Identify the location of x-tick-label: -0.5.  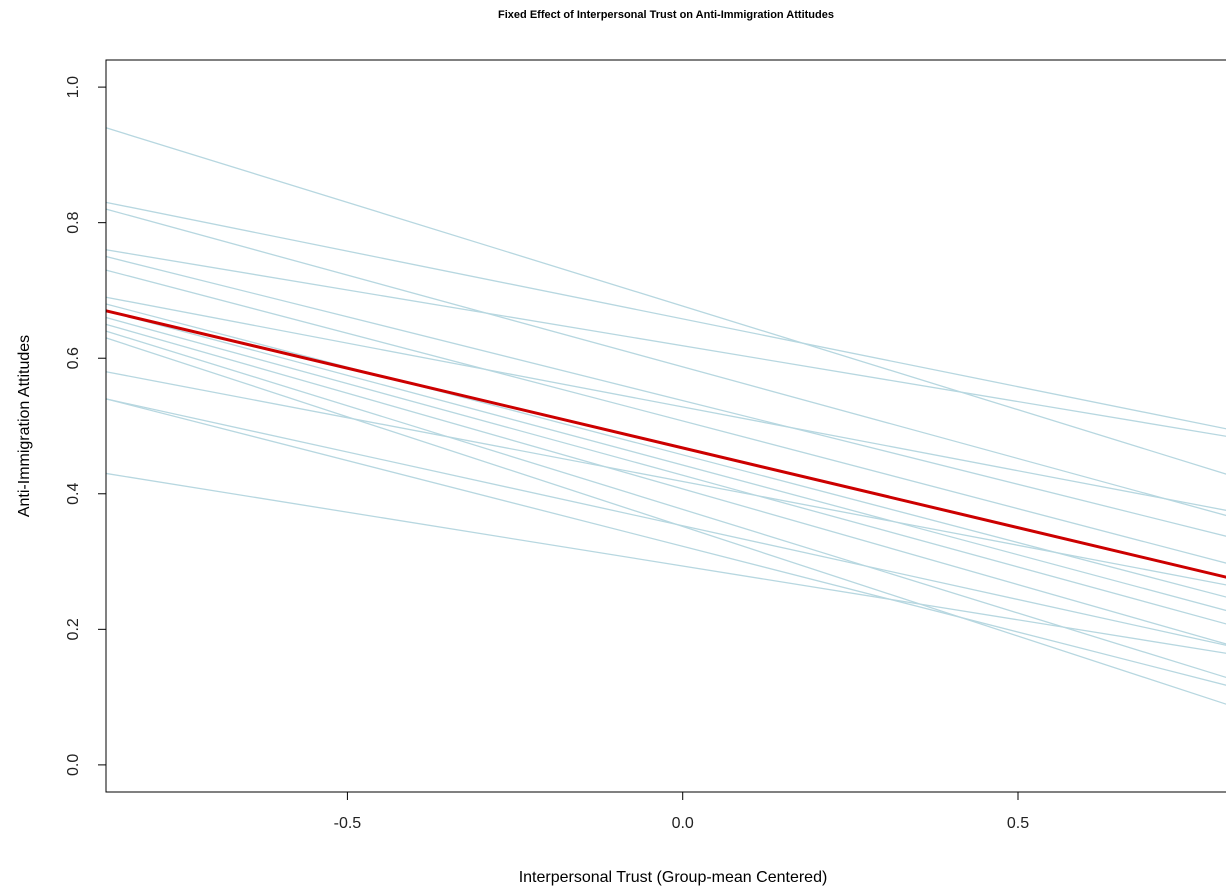
(348, 823).